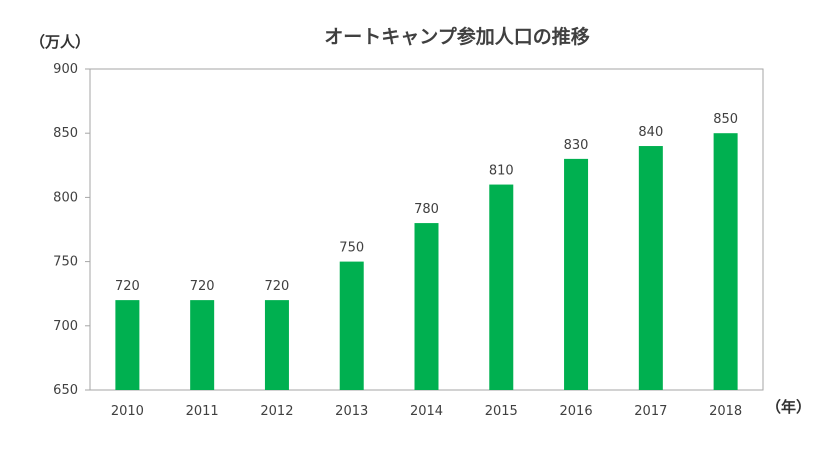  What do you see at coordinates (202, 411) in the screenshot?
I see `x-tick-label: 2011` at bounding box center [202, 411].